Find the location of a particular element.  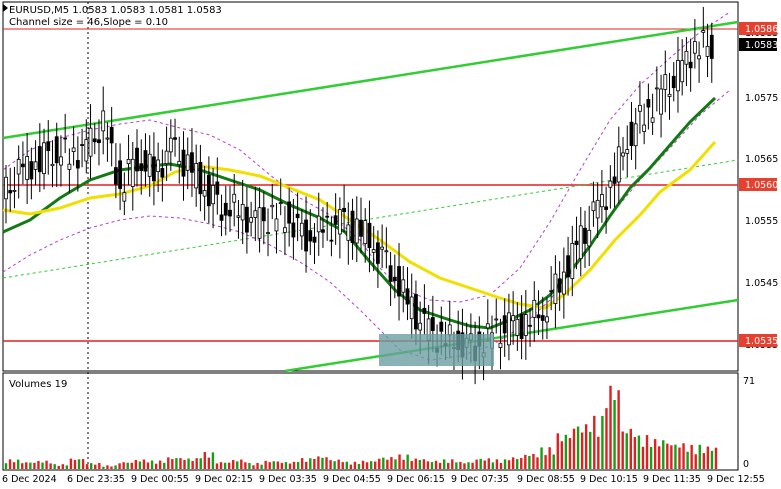

support-zone-highlight is located at coordinates (436, 350).